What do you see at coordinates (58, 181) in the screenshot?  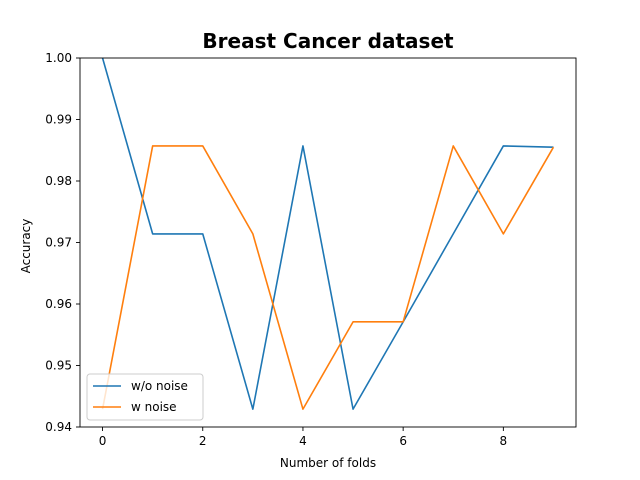 I see `y-tick-label: 0.98` at bounding box center [58, 181].